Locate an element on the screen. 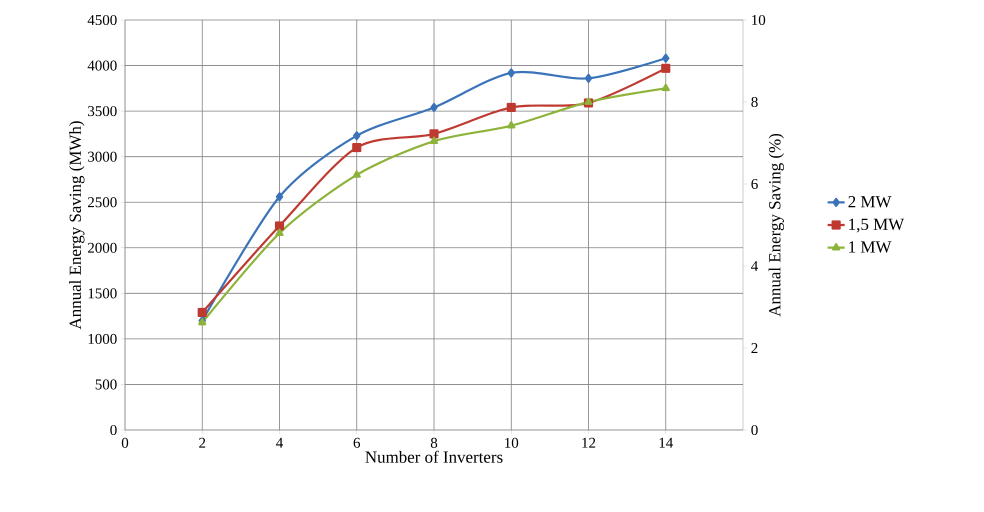  y2-tick-label: 4 is located at coordinates (754, 266).